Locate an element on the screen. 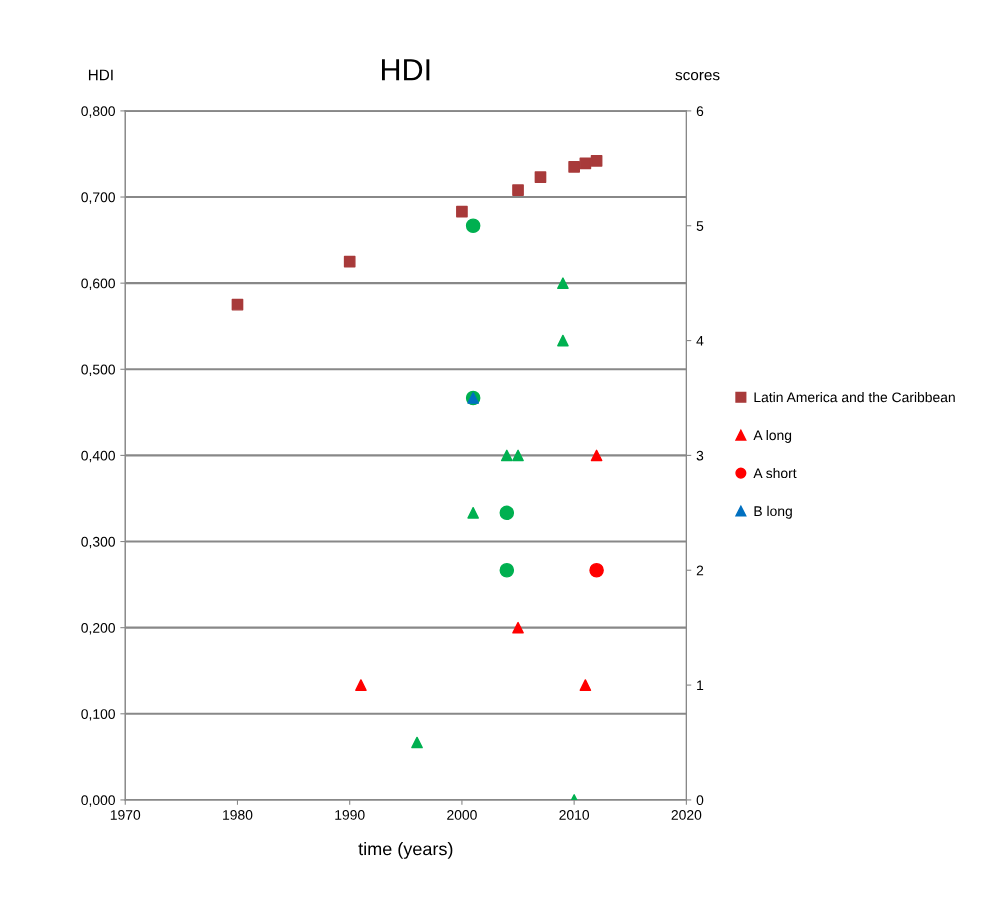 This screenshot has height=909, width=1002. legend-label: A long is located at coordinates (772, 436).